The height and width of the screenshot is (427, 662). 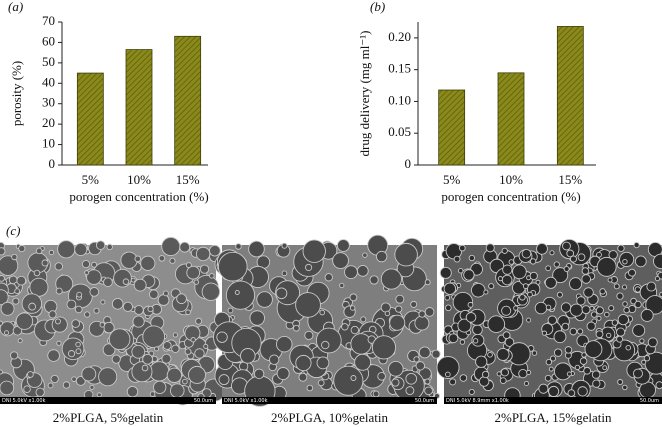 What do you see at coordinates (108, 417) in the screenshot?
I see `image-caption: 2%PLGA, 5%gelatin` at bounding box center [108, 417].